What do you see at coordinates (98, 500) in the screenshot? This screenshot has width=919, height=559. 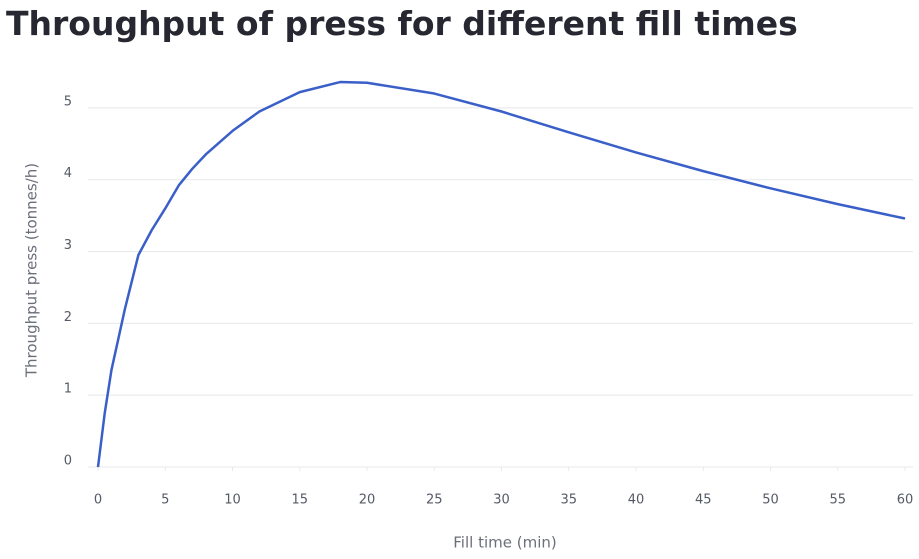 I see `x-tick-label: 0` at bounding box center [98, 500].